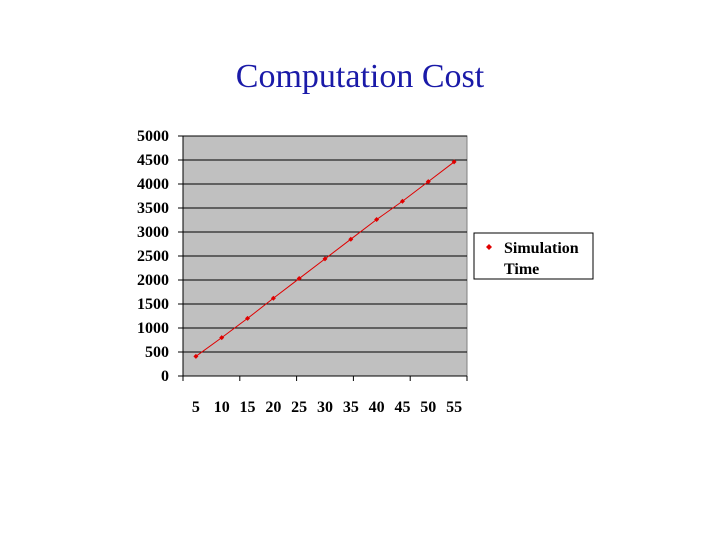 The image size is (720, 540). I want to click on y-tick-label: 3000, so click(153, 232).